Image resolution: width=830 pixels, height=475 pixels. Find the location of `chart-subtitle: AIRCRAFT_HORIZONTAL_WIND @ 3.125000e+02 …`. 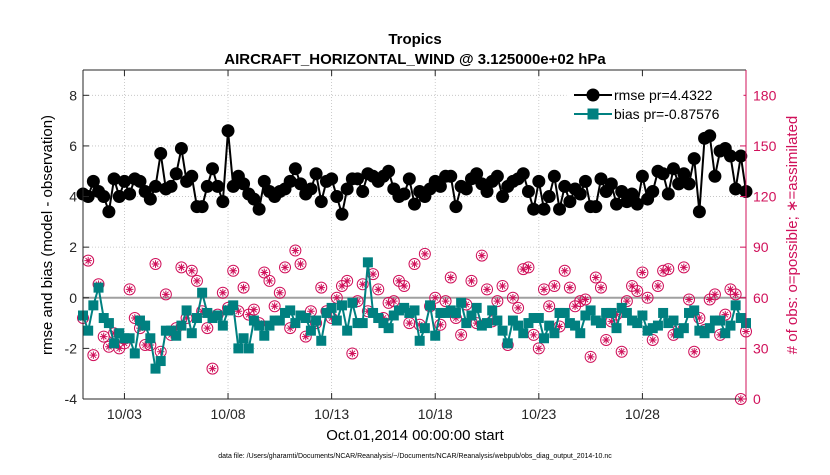

chart-subtitle: AIRCRAFT_HORIZONTAL_WIND @ 3.125000e+02 … is located at coordinates (415, 59).